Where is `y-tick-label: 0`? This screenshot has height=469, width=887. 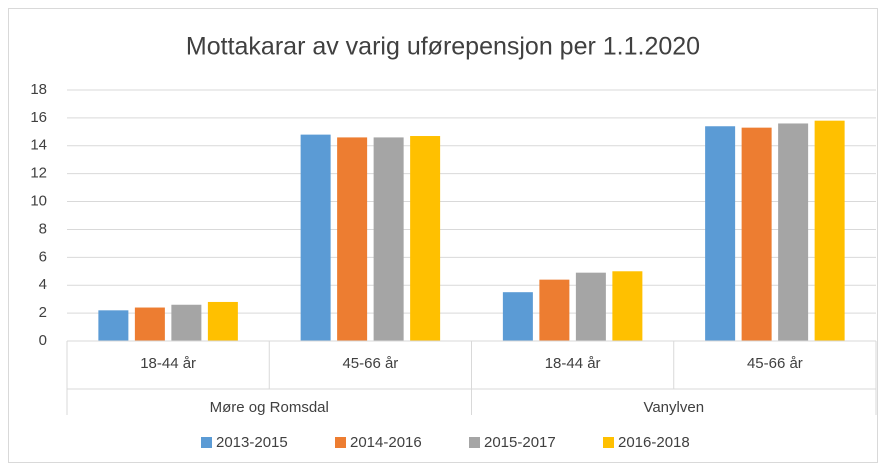
y-tick-label: 0 is located at coordinates (43, 340).